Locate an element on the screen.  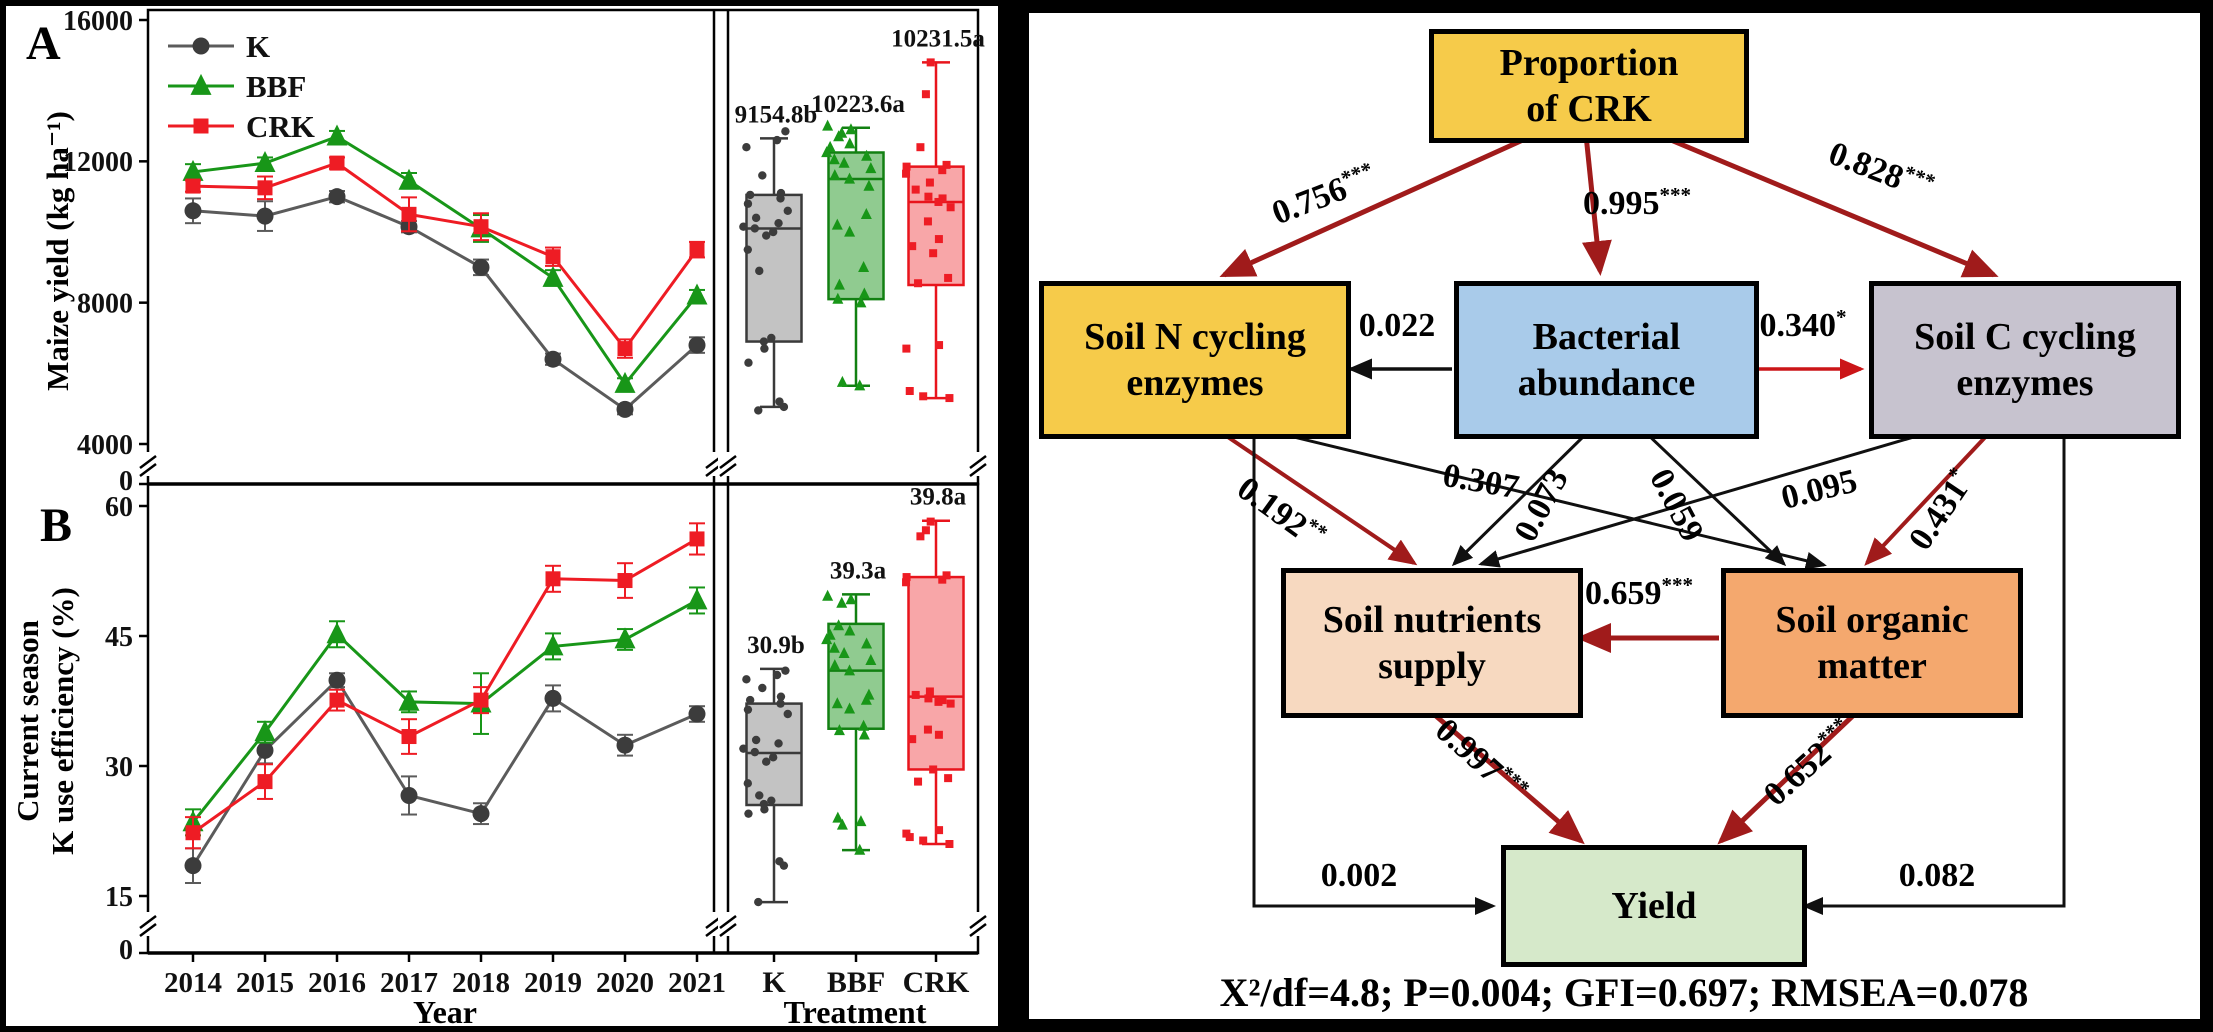
svg-text: 9154.8b is located at coordinates (776, 114).